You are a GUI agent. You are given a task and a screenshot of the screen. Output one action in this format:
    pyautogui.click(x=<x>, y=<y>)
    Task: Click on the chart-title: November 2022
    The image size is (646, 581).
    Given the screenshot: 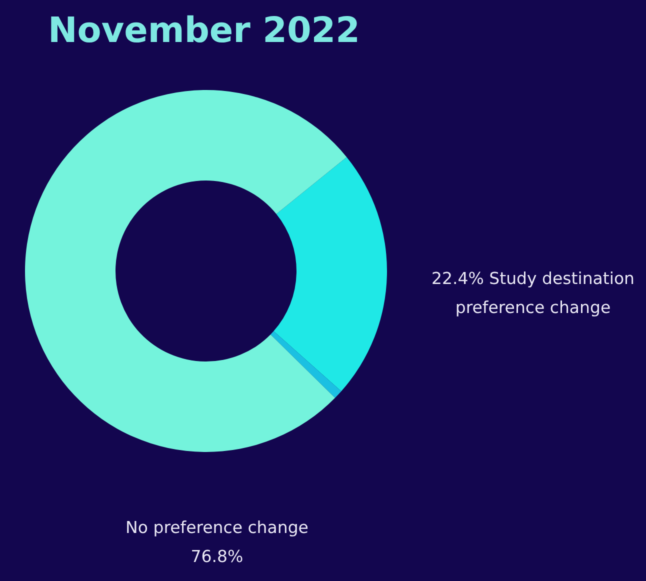 What is the action you would take?
    pyautogui.click(x=204, y=31)
    